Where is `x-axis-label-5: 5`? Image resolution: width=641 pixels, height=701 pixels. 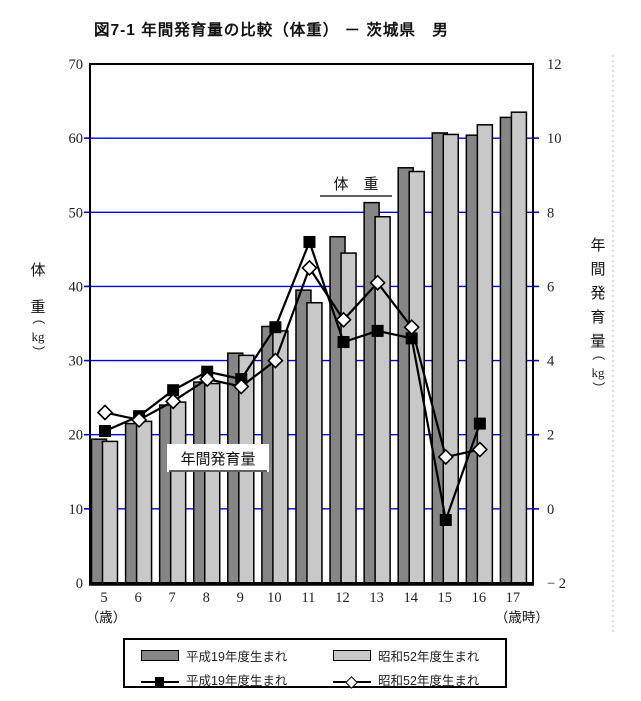 x-axis-label-5: 5 is located at coordinates (103, 598).